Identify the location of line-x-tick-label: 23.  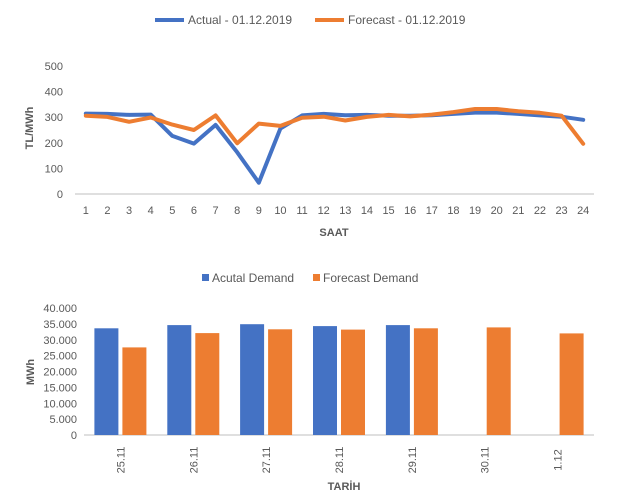
(561, 211).